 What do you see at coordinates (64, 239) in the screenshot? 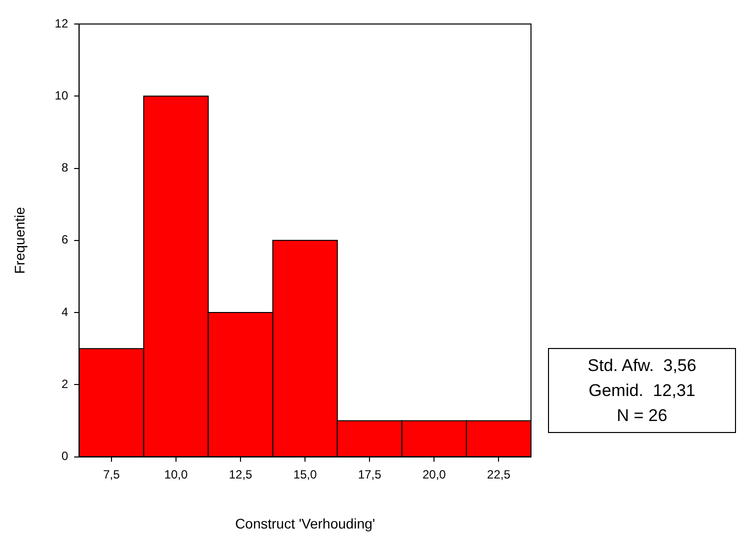
I see `y-tick-label: 6` at bounding box center [64, 239].